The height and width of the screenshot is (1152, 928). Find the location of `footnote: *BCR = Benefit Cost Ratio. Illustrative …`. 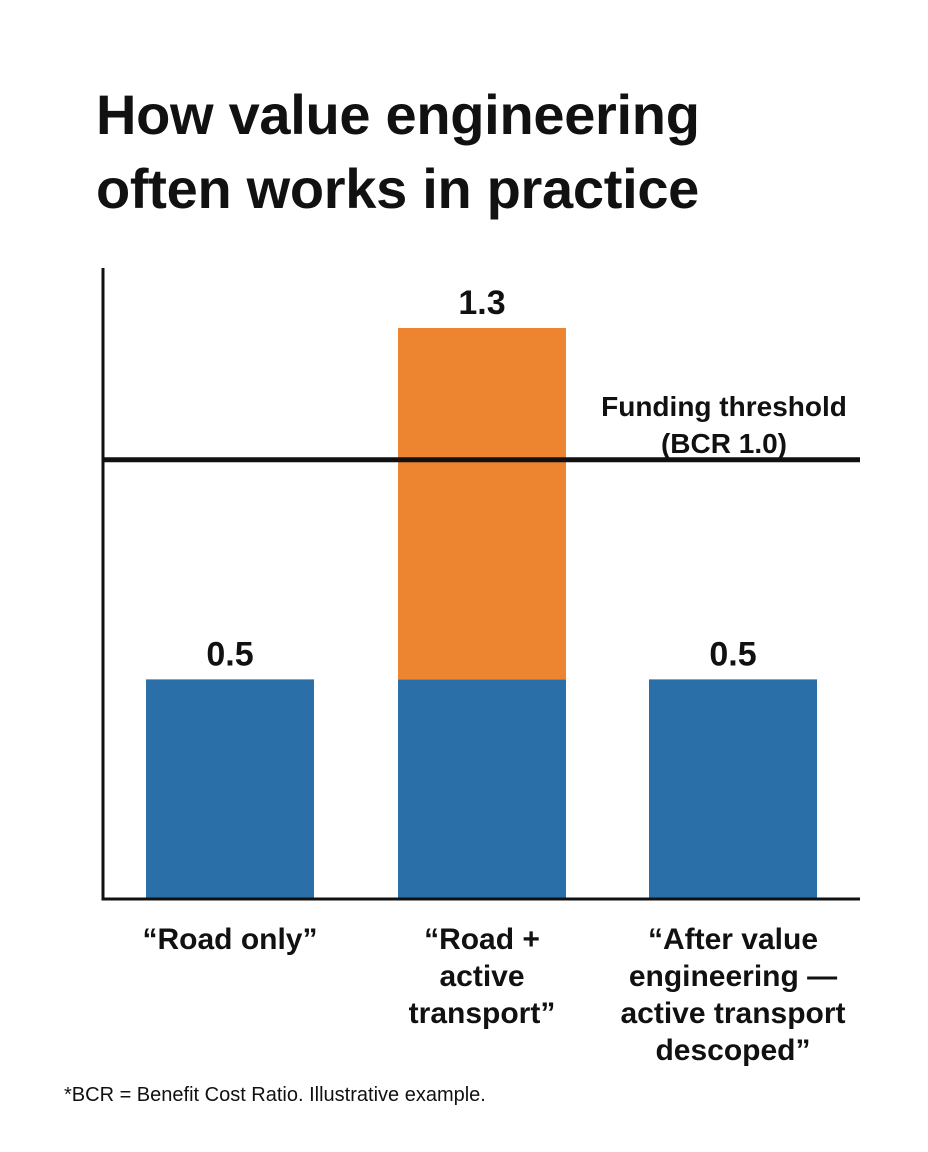

footnote: *BCR = Benefit Cost Ratio. Illustrative … is located at coordinates (275, 1095).